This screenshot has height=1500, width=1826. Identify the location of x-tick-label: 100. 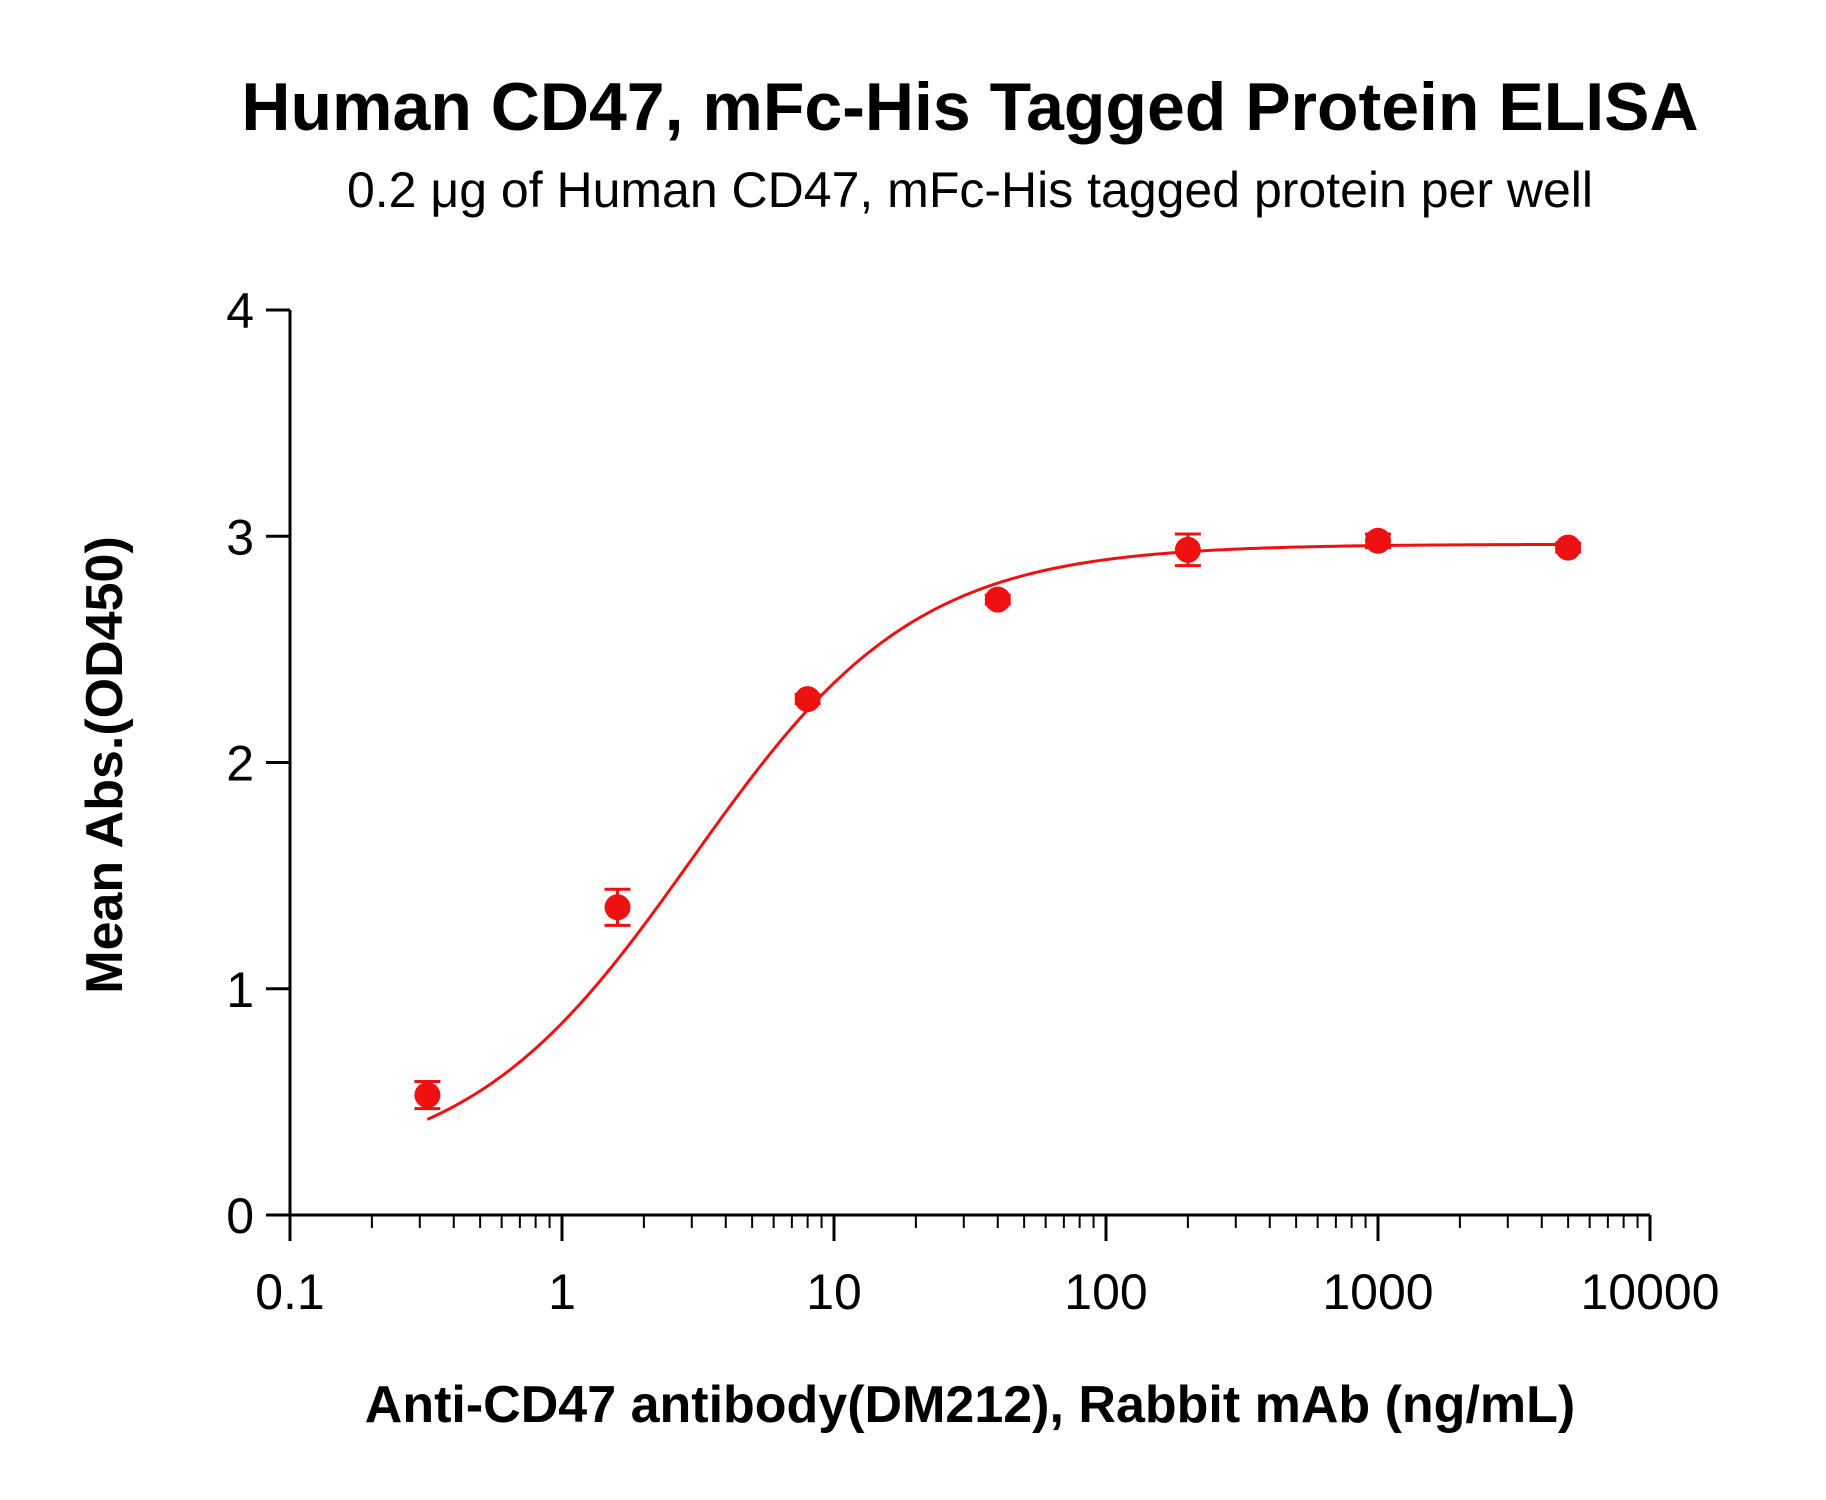
(1105, 1292).